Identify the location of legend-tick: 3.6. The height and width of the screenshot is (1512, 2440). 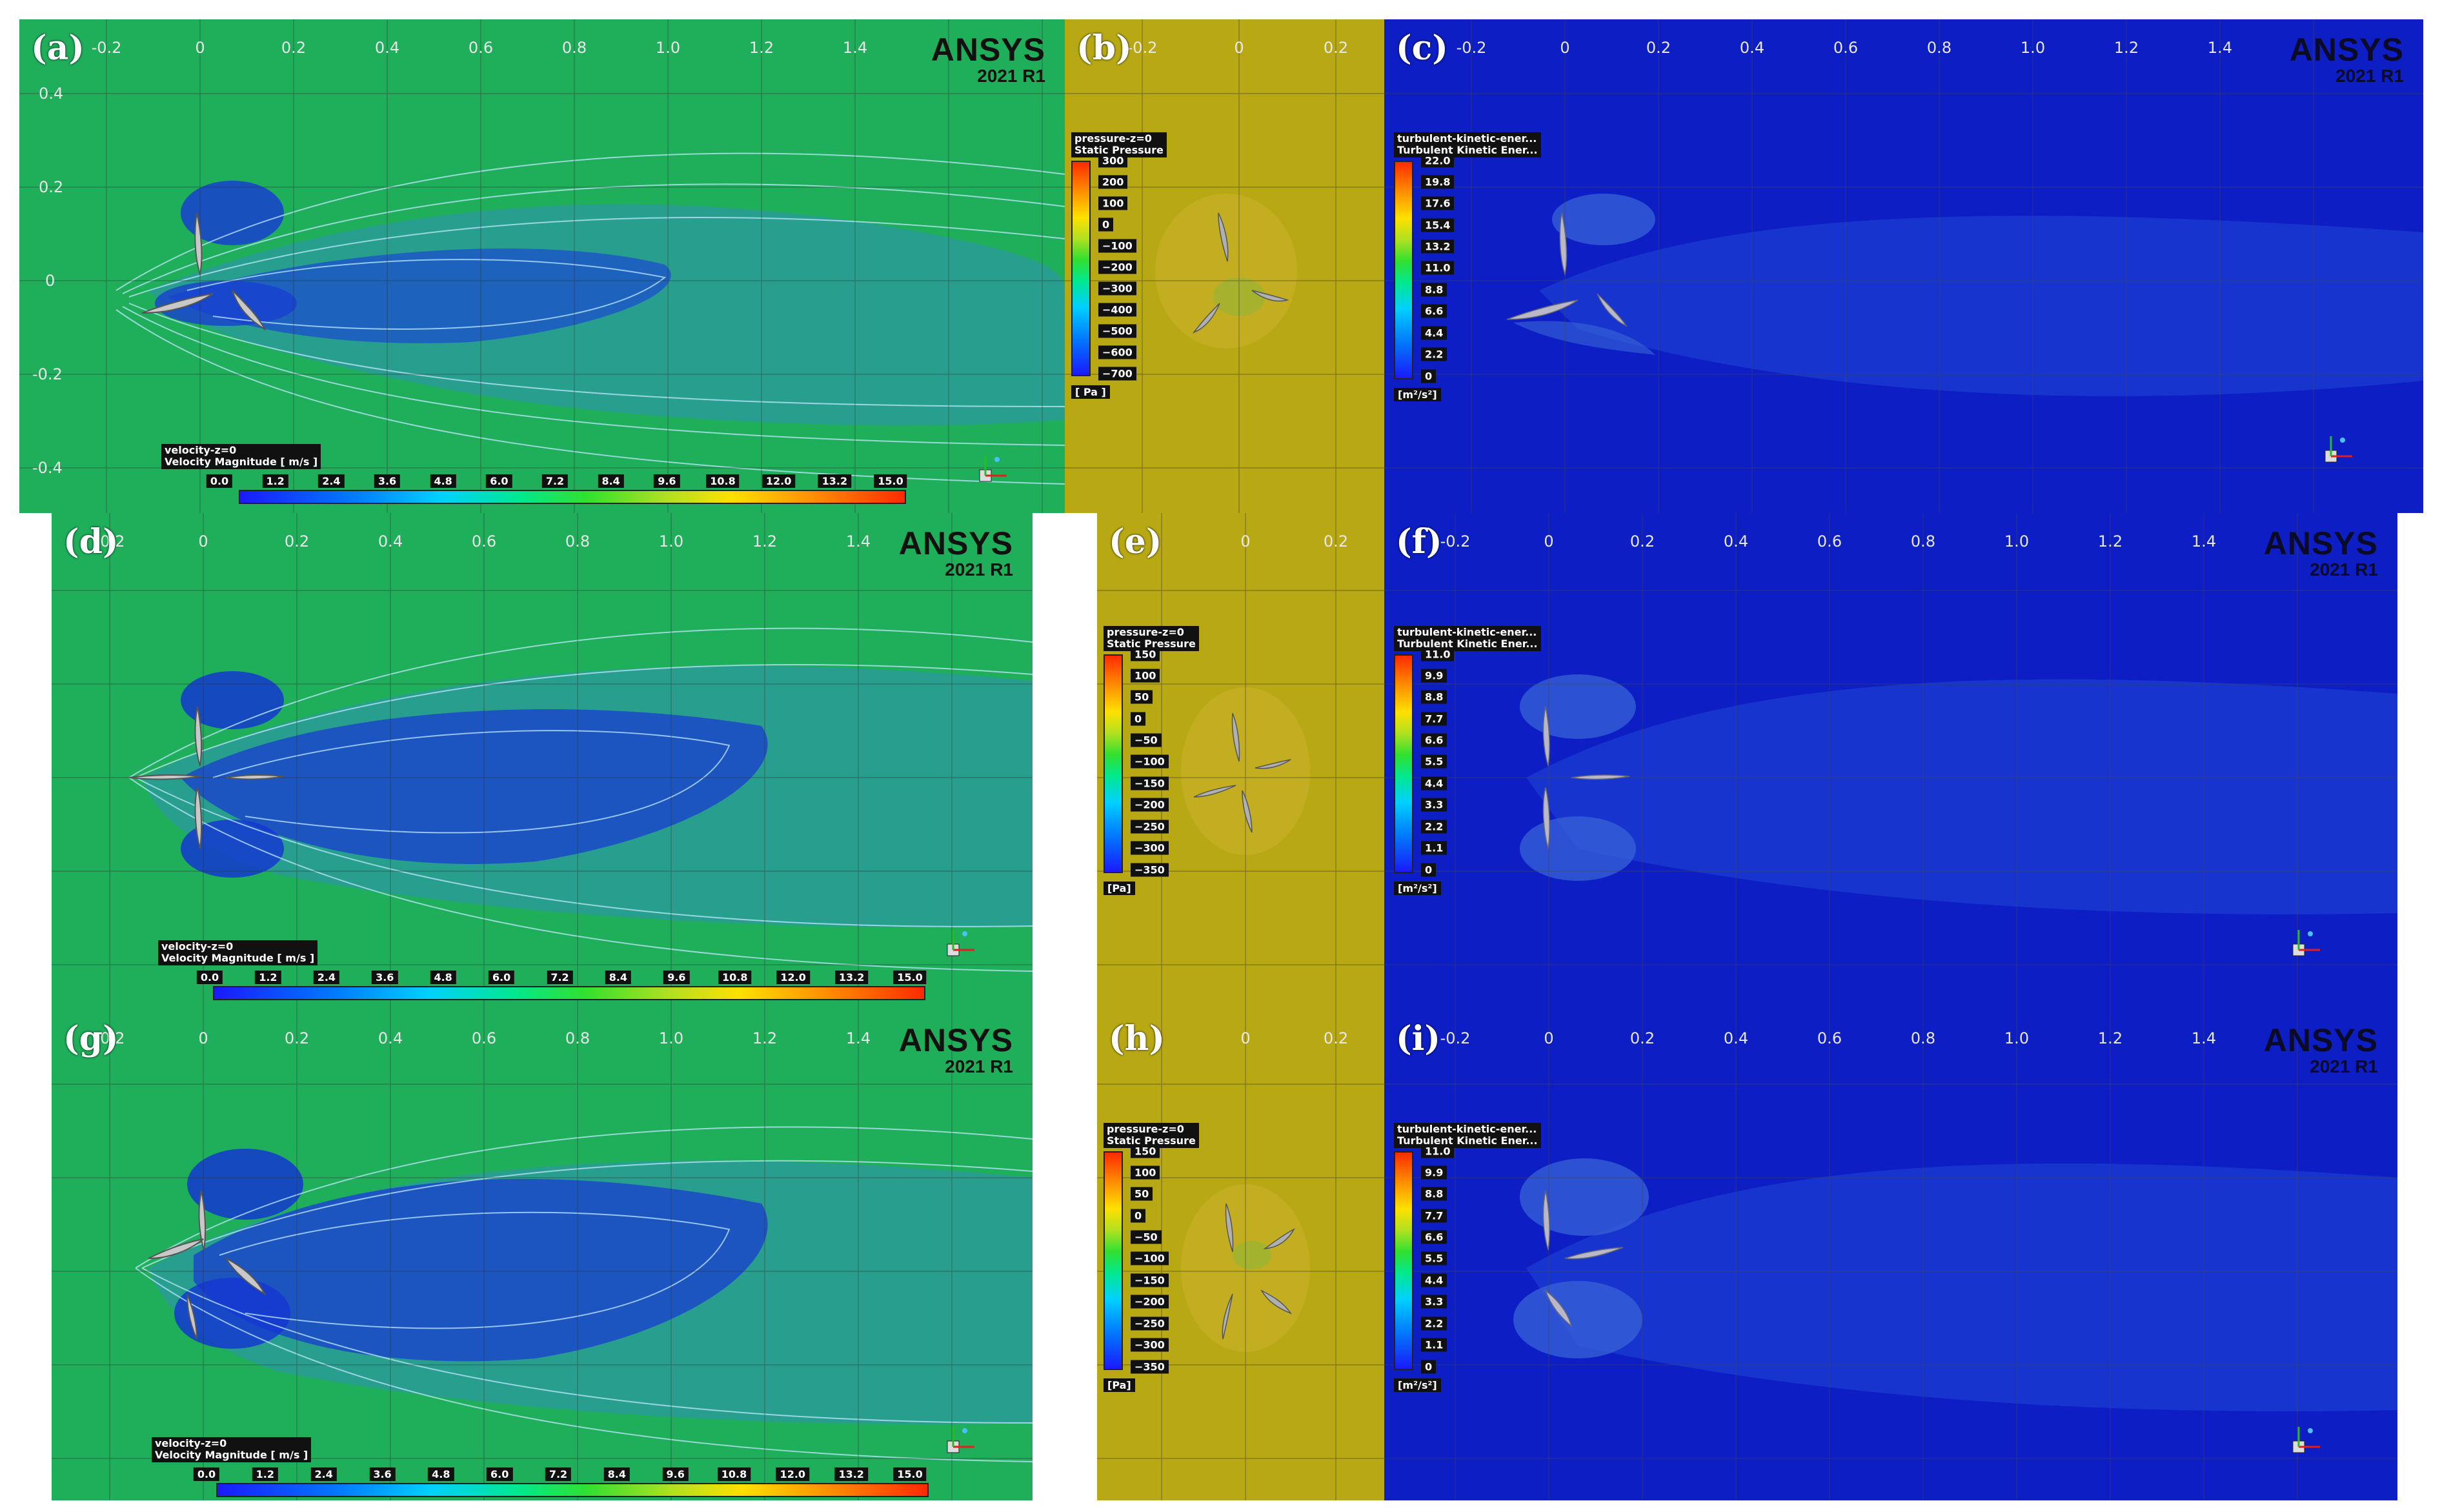
(382, 1474).